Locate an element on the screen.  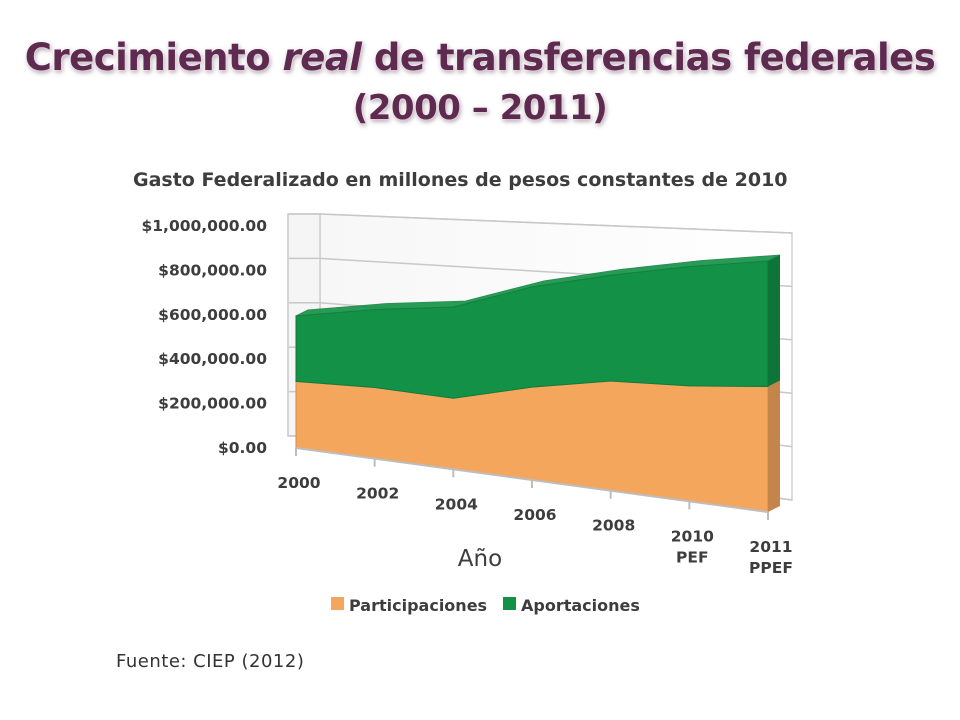
x-tick-label-1: 2002 is located at coordinates (377, 494).